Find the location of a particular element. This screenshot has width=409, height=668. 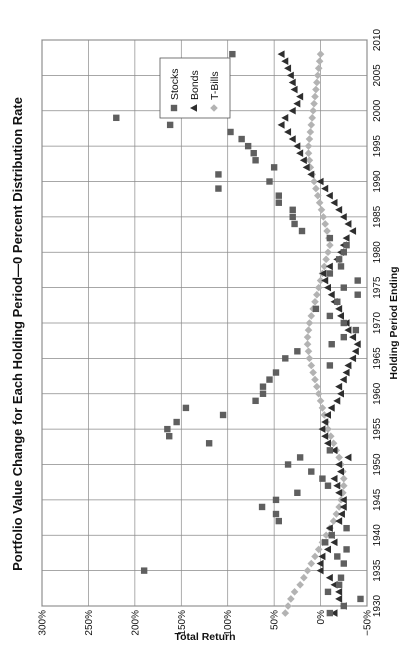

x-tick-label: 1960 is located at coordinates (377, 393).